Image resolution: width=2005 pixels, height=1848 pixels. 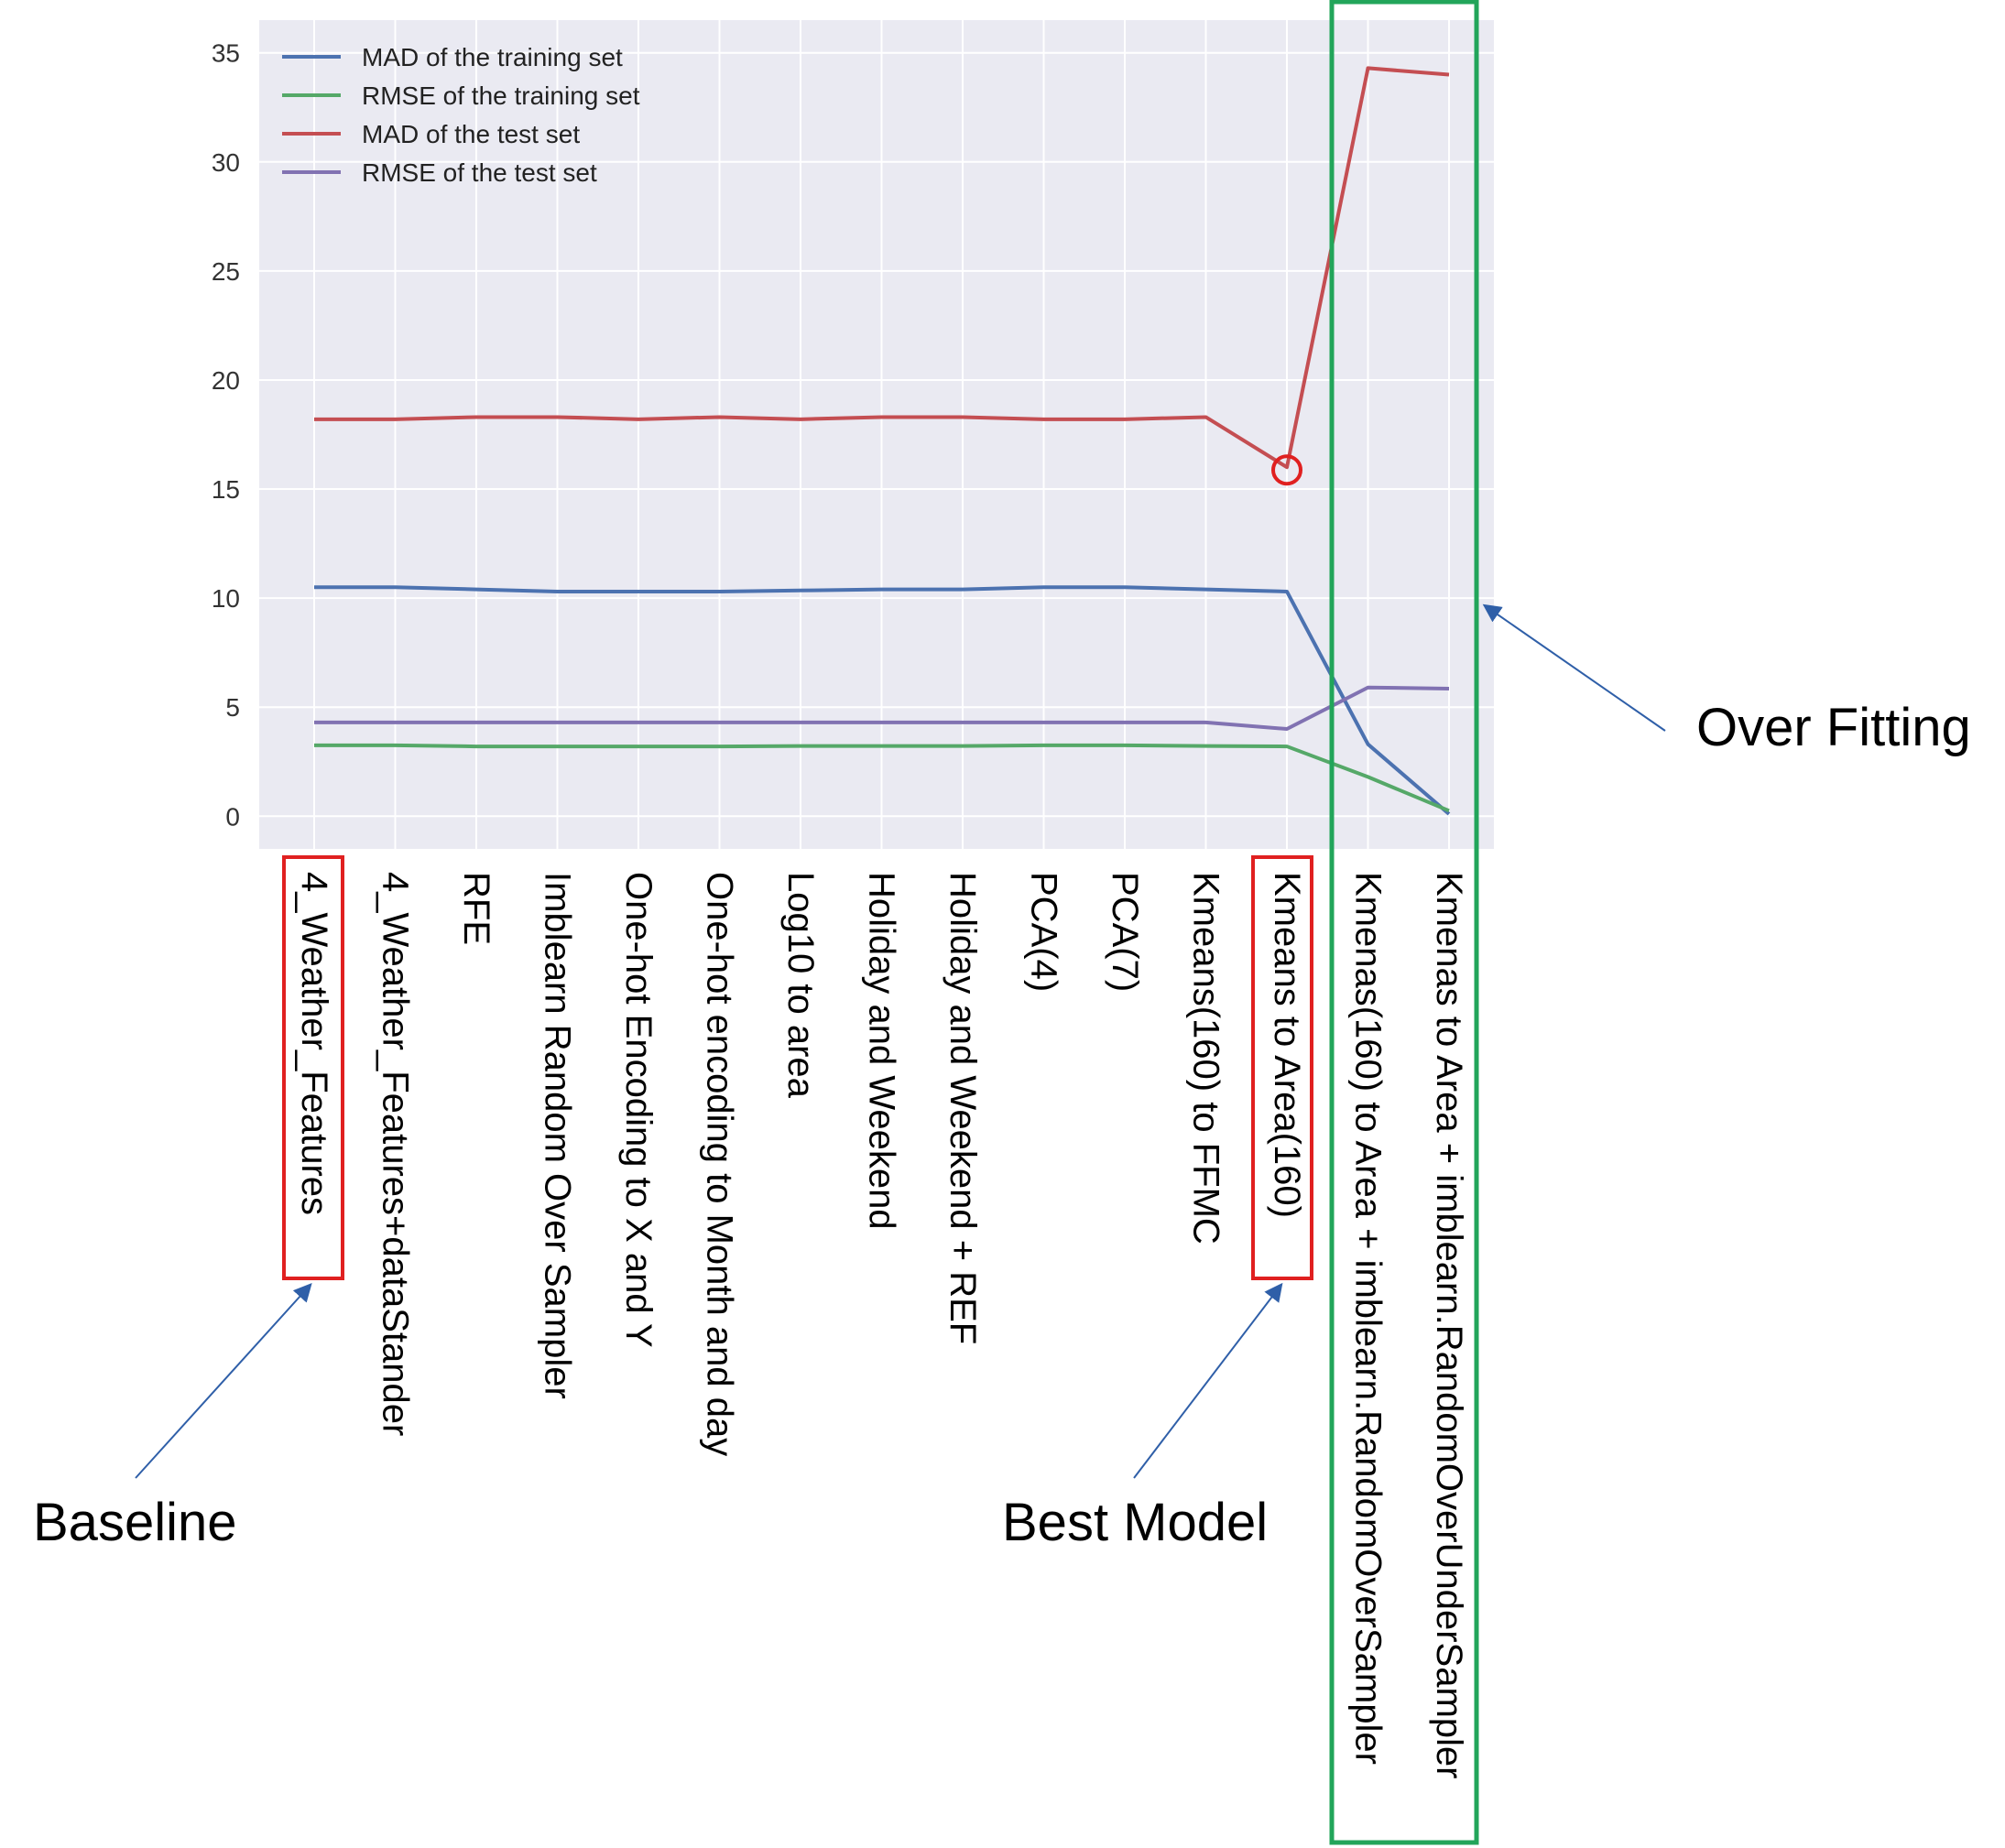 I want to click on legend-label-mad-test: MAD of the test set, so click(x=471, y=134).